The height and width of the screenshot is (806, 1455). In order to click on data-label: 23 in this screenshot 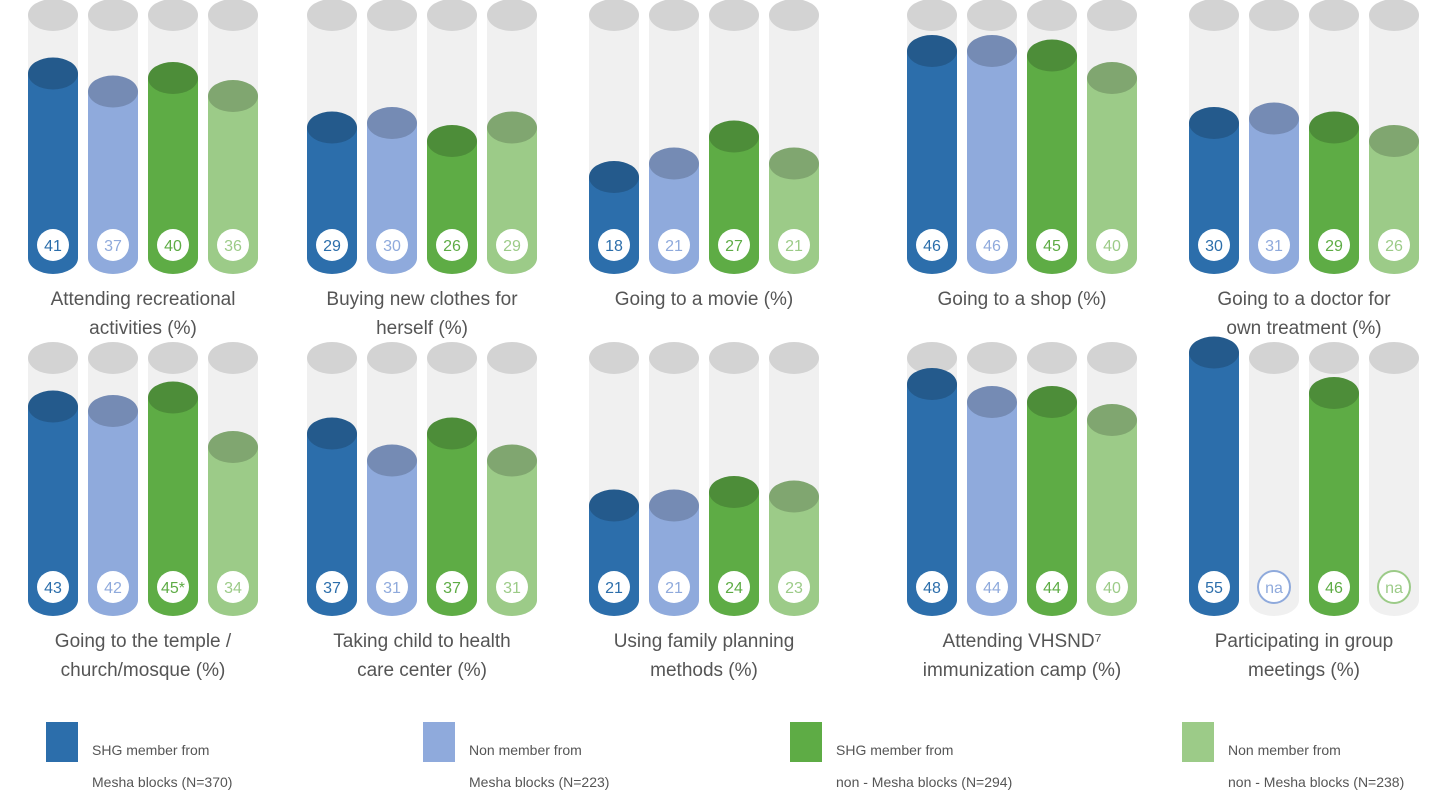, I will do `click(794, 588)`.